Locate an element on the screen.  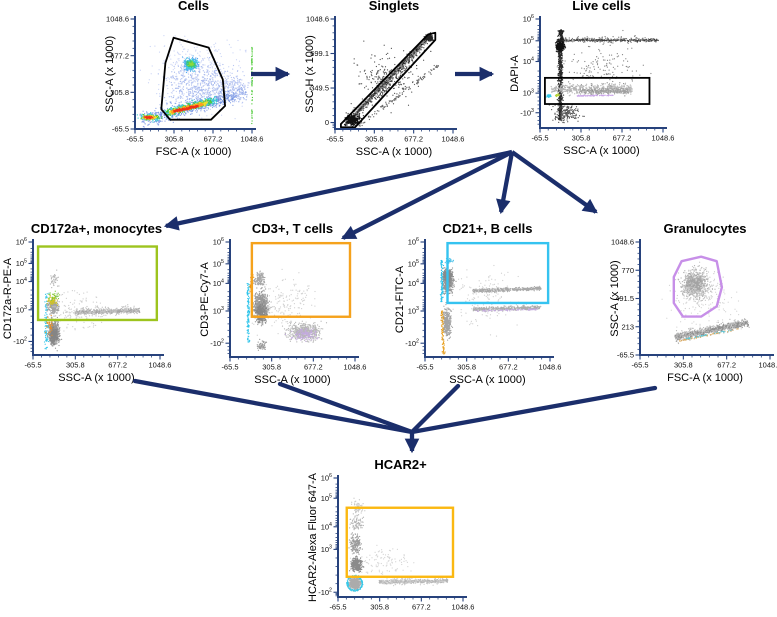
plot-title-live: Live cells is located at coordinates (601, 6).